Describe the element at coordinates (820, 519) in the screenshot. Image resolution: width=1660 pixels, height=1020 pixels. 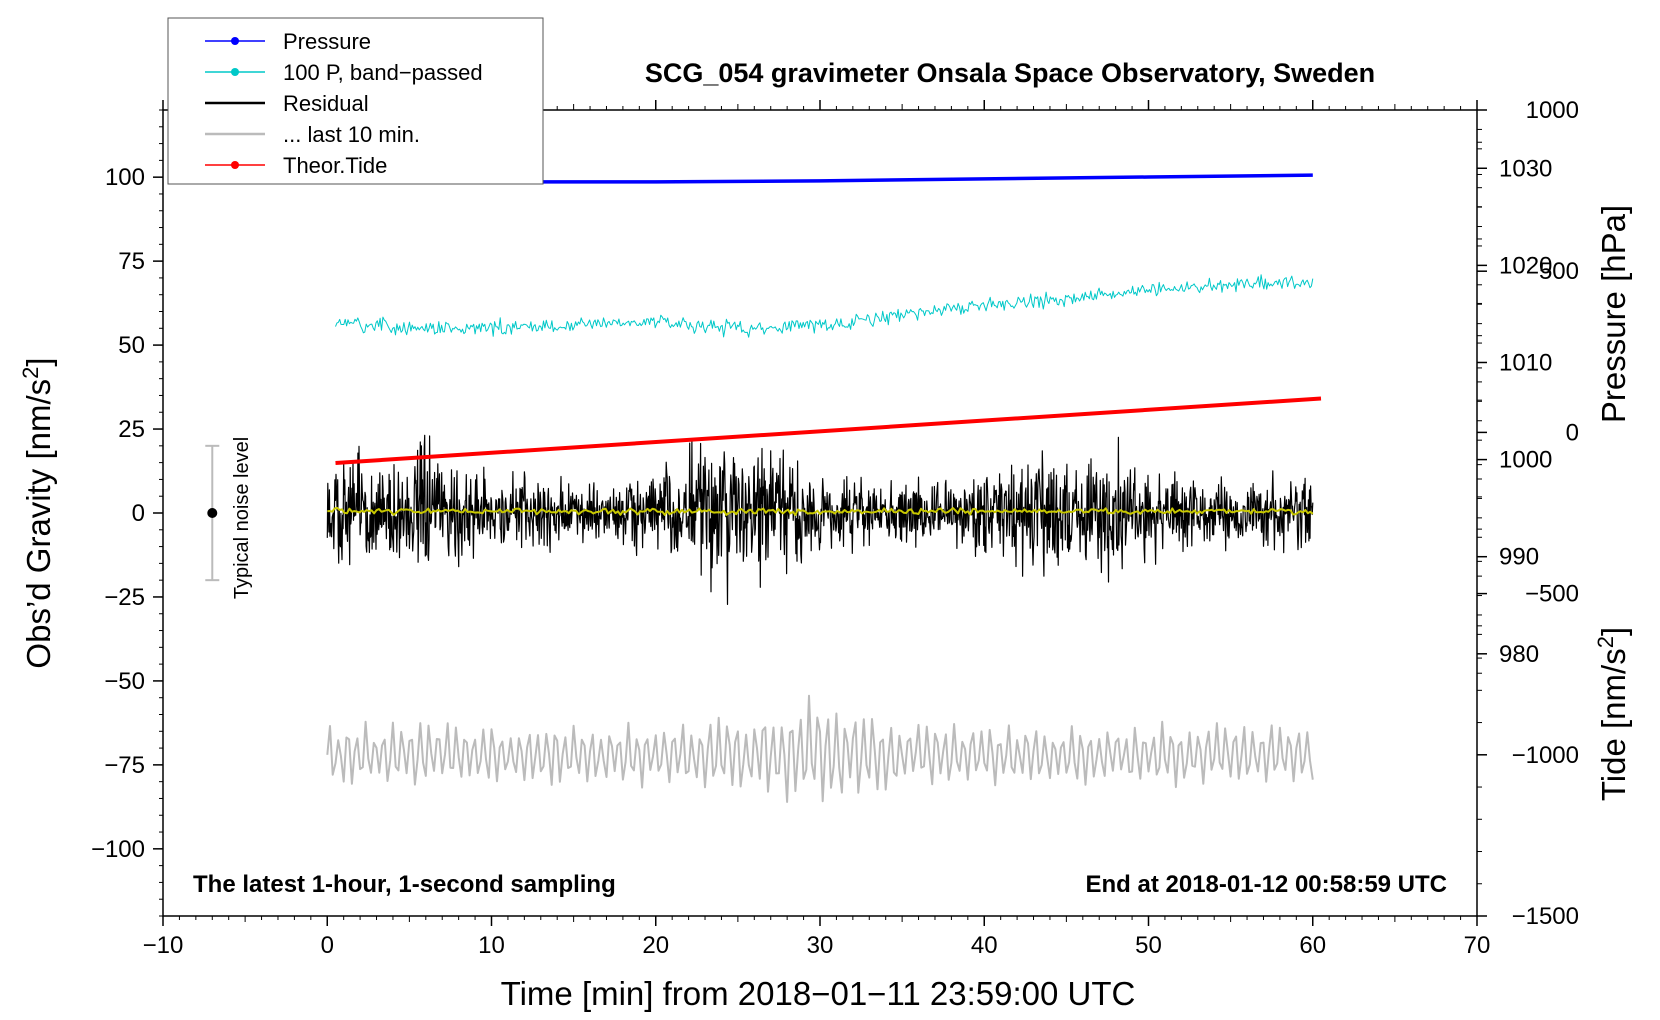
I see `series-line-residual` at that location.